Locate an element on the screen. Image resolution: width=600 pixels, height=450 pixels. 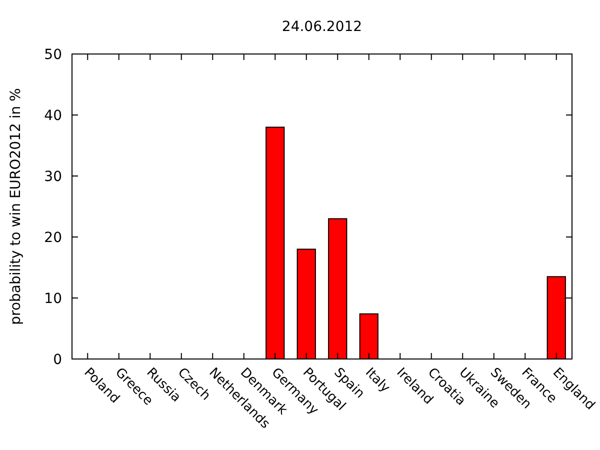
y-tick-label: 0 is located at coordinates (57, 360).